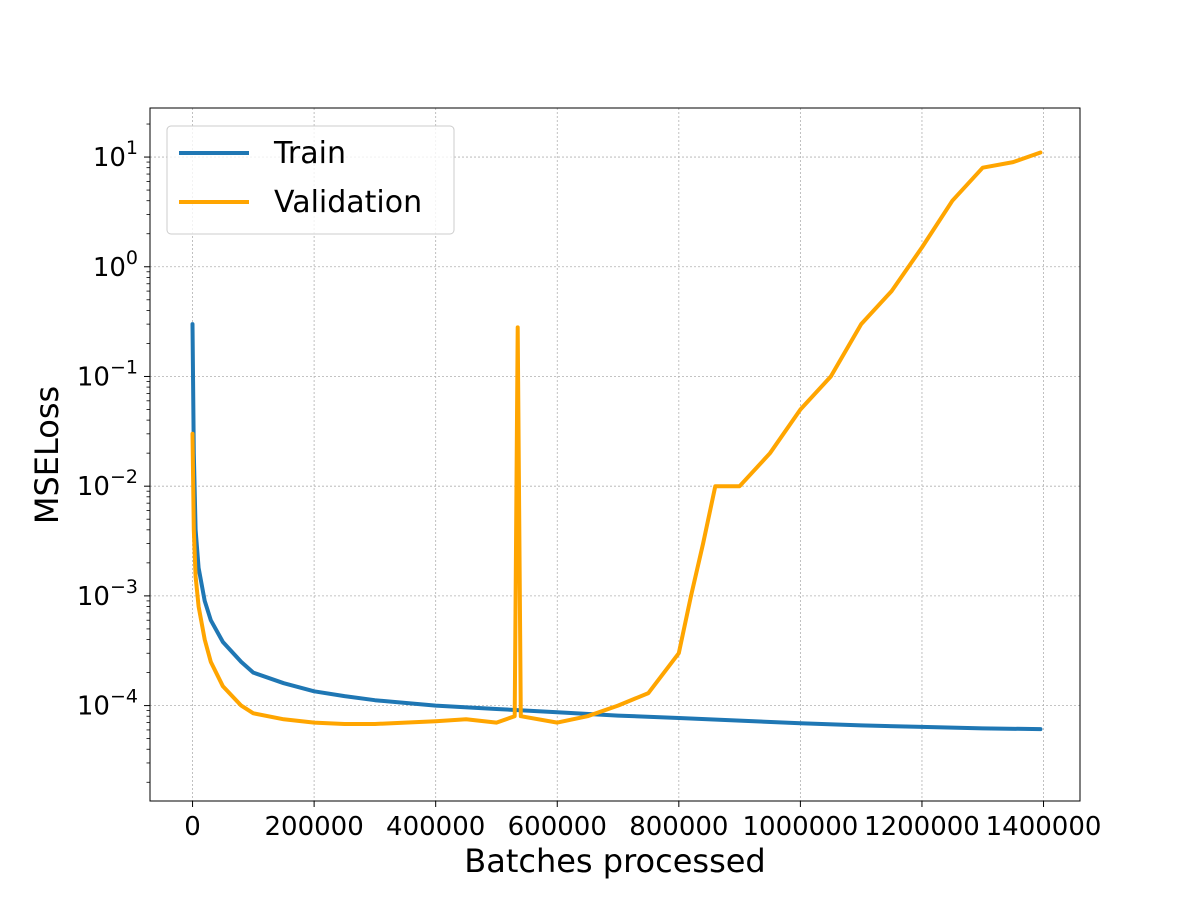 The width and height of the screenshot is (1200, 900). I want to click on y-tick-label: 10⁻², so click(107, 484).